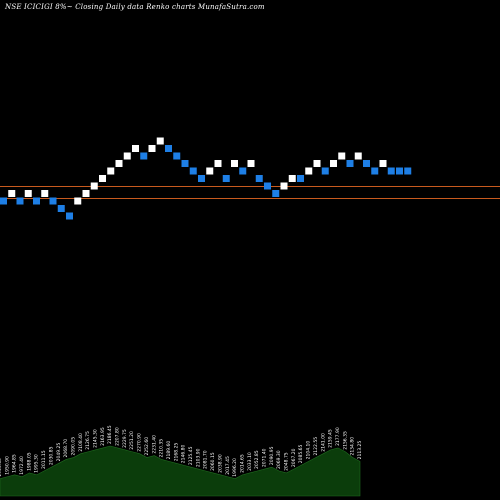 The width and height of the screenshot is (500, 500). Describe the element at coordinates (279, 459) in the screenshot. I see `volume-label: 2069.30` at that location.